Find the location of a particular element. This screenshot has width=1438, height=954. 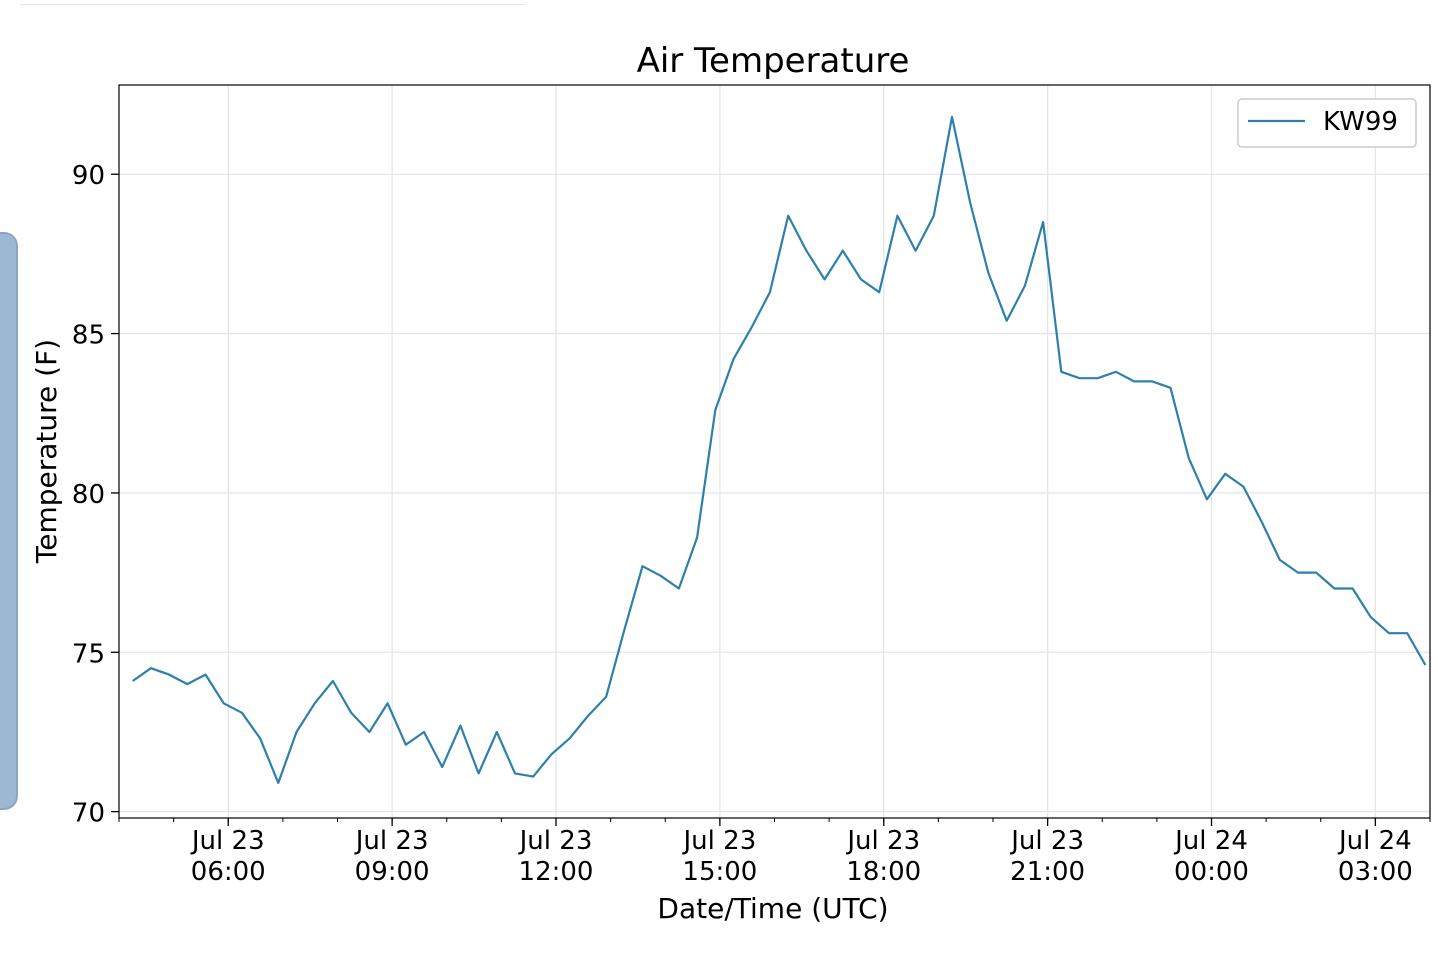

y-tick-label: 85 is located at coordinates (88, 336).